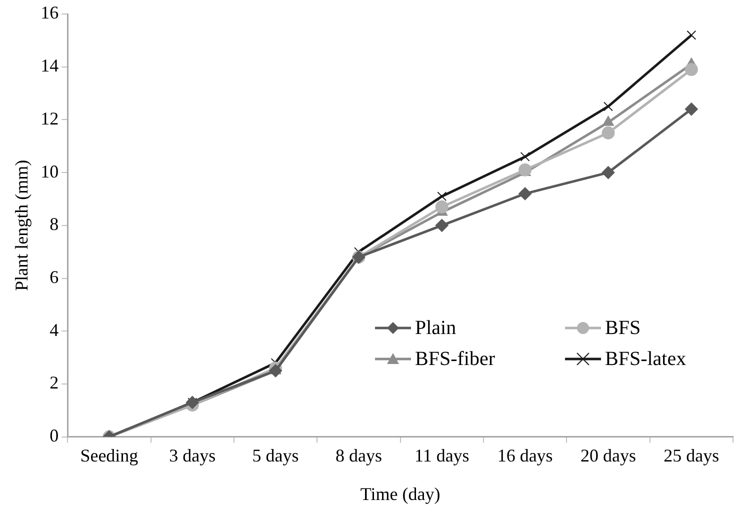 The width and height of the screenshot is (753, 514). I want to click on legend-label: BFS-latex, so click(645, 359).